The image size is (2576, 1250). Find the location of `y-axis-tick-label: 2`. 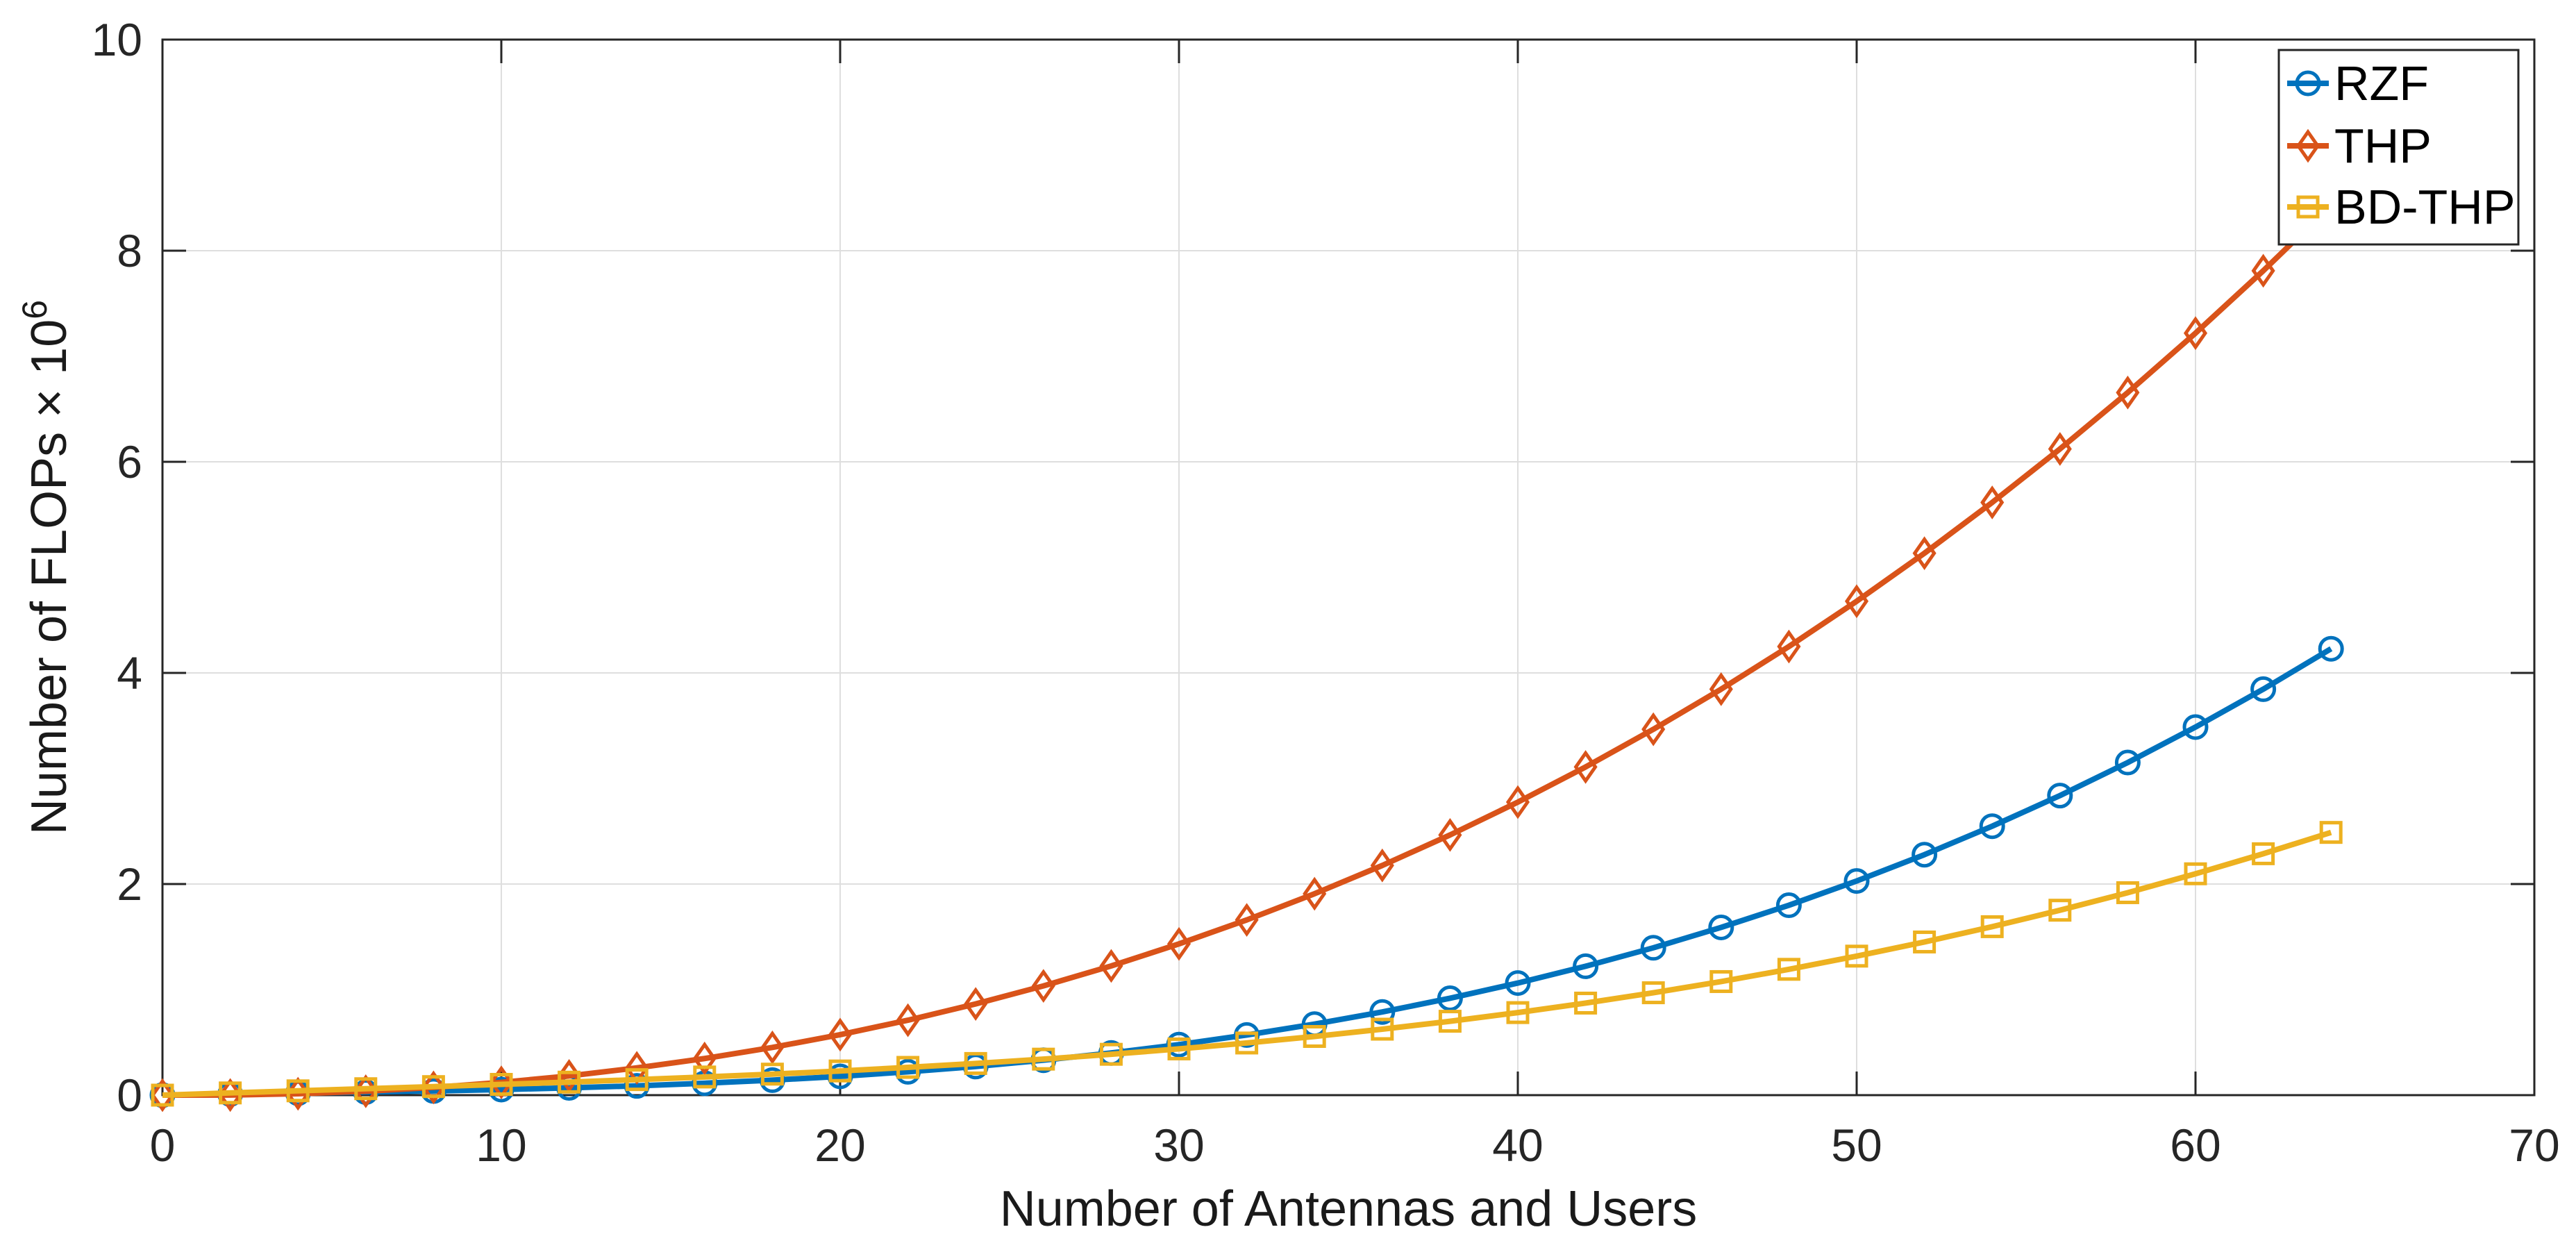

y-axis-tick-label: 2 is located at coordinates (129, 884).